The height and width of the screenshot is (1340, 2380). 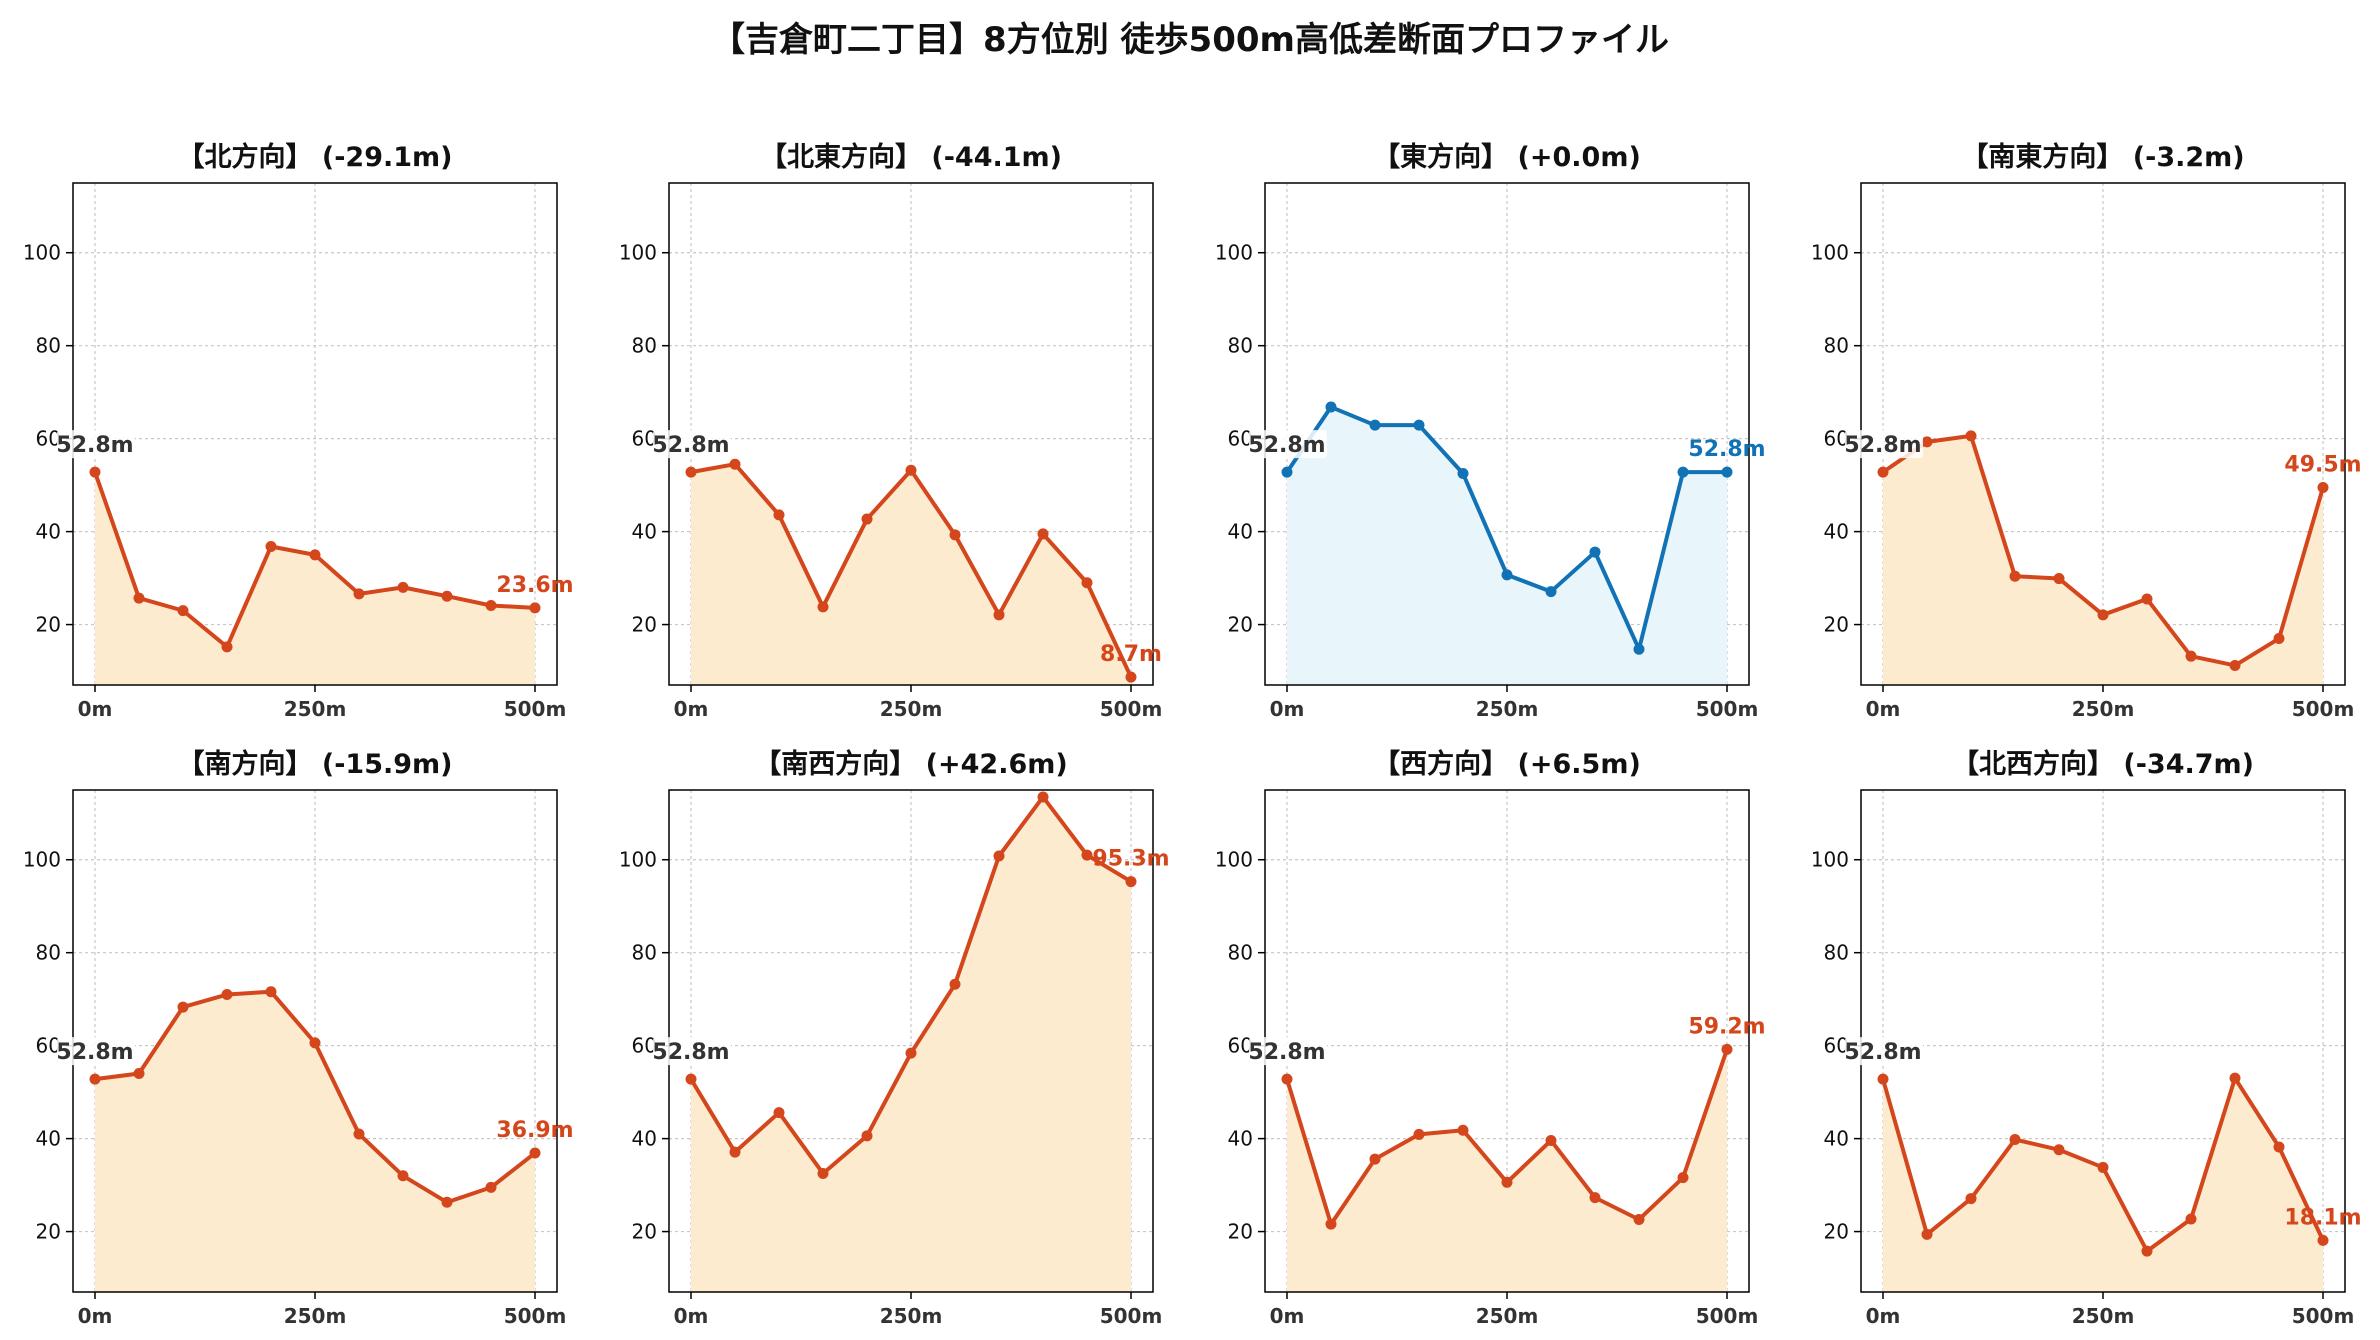 What do you see at coordinates (910, 764) in the screenshot?
I see `panel-title: 【南西方向】 (+42.6m)` at bounding box center [910, 764].